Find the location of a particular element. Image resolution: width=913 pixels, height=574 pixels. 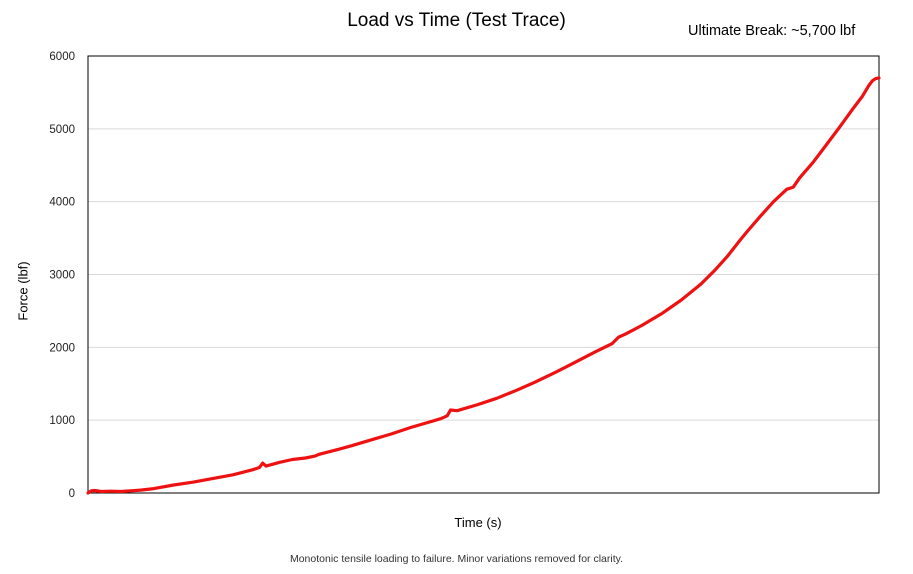

y-tick-labels: 0 1000 2000 3000 4000 5000 6000 is located at coordinates (62, 275).